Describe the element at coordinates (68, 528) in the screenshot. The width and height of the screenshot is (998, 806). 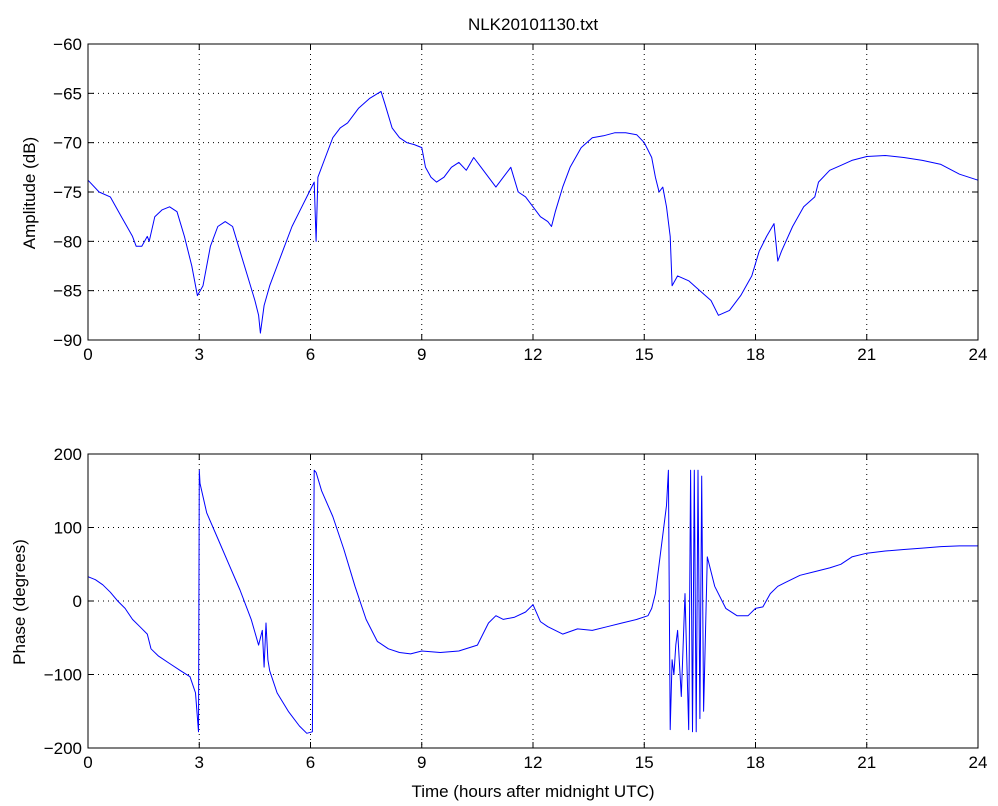
I see `phase-y-tick-label: 100` at that location.